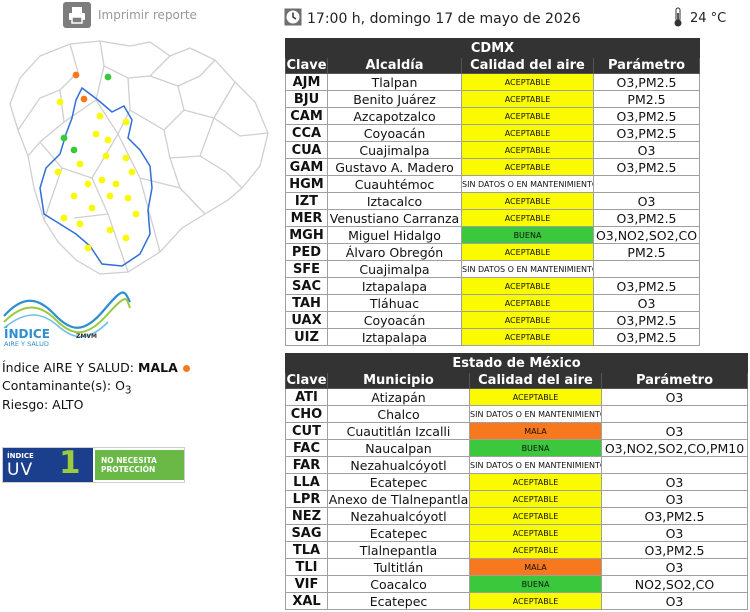  I want to click on table-row: CUT Cuautitlán Izcalli MALA O3, so click(516, 431).